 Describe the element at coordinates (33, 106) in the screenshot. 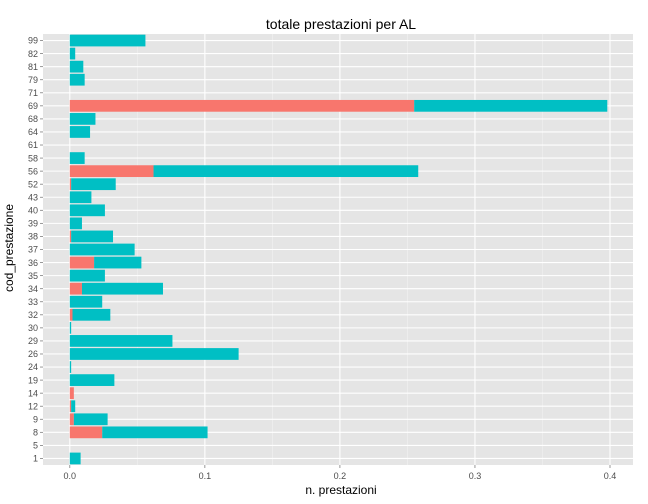

I see `y-tick-label: 69` at that location.